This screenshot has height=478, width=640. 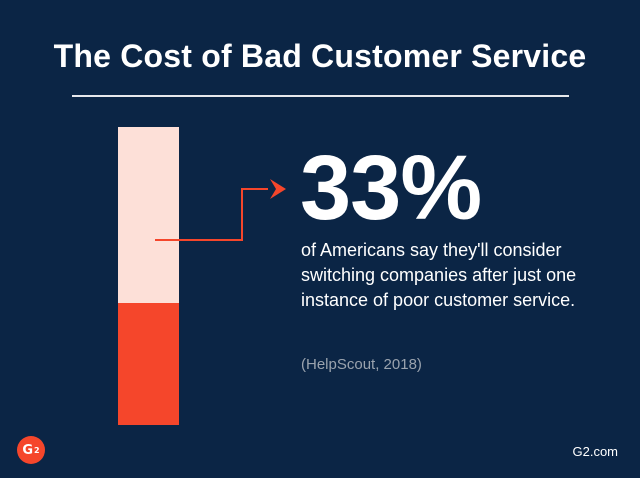 I want to click on logo-superscript: 2, so click(x=37, y=450).